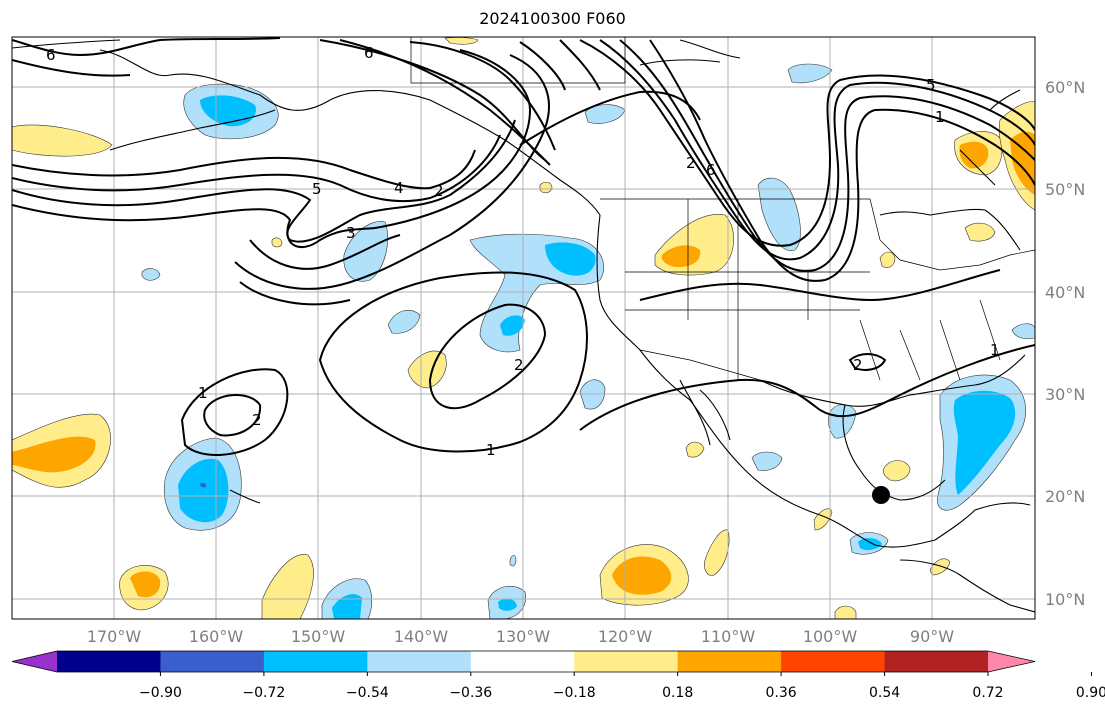 This screenshot has height=712, width=1105. What do you see at coordinates (728, 636) in the screenshot?
I see `lon-label: 110°W` at bounding box center [728, 636].